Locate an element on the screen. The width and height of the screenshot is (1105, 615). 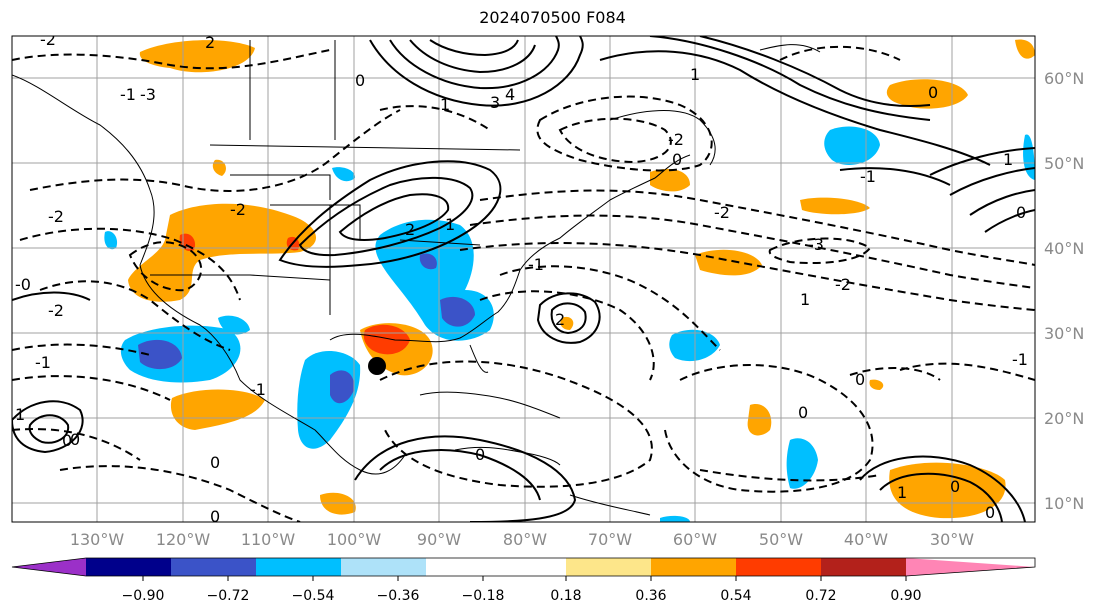
colorbar-tick-label: 0.72 is located at coordinates (820, 596).